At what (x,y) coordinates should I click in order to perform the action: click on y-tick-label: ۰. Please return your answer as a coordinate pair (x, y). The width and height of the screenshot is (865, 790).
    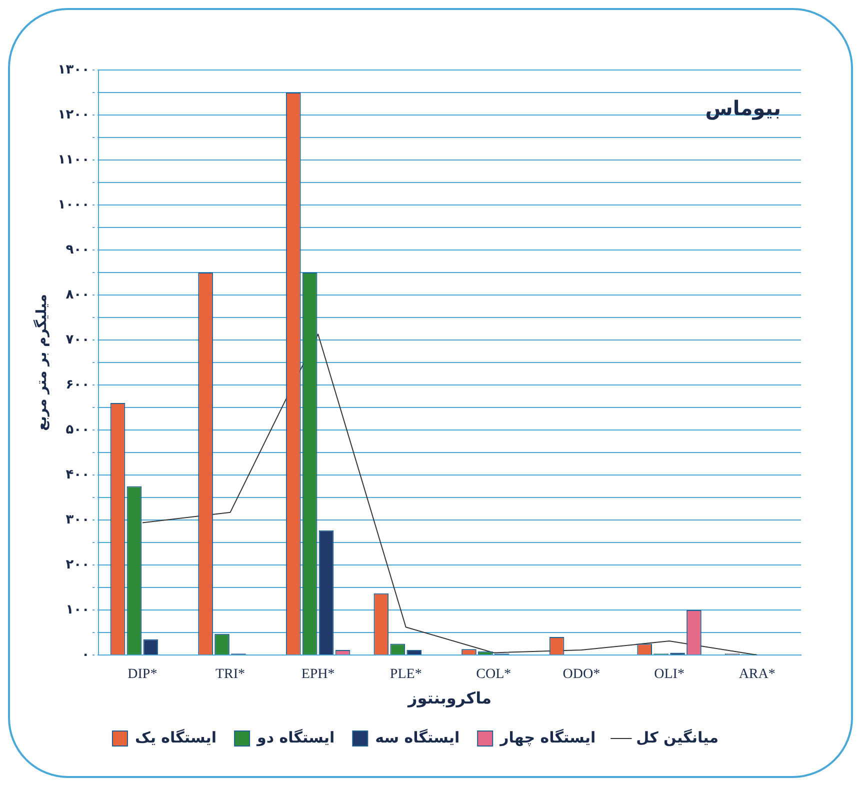
    Looking at the image, I should click on (86, 654).